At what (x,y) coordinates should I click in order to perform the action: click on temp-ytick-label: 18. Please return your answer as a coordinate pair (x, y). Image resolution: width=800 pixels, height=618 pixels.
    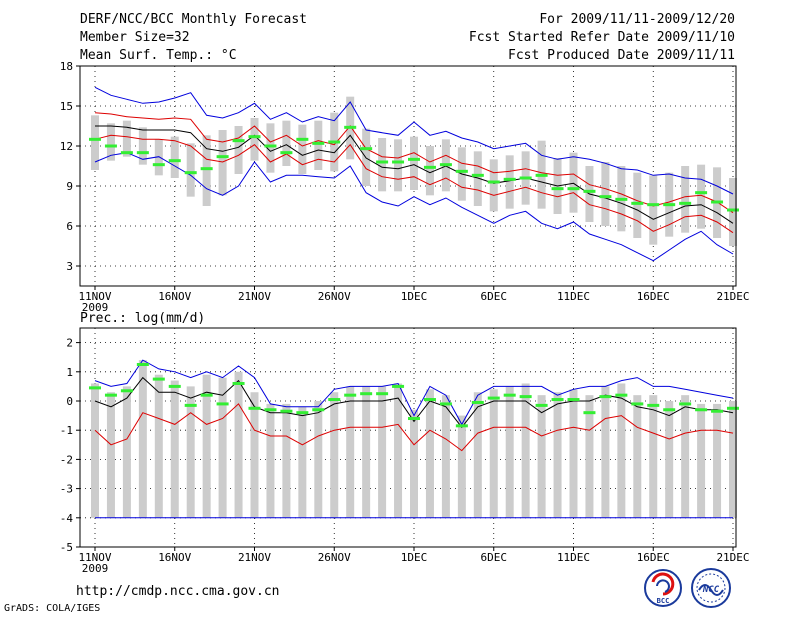
    Looking at the image, I should click on (66, 66).